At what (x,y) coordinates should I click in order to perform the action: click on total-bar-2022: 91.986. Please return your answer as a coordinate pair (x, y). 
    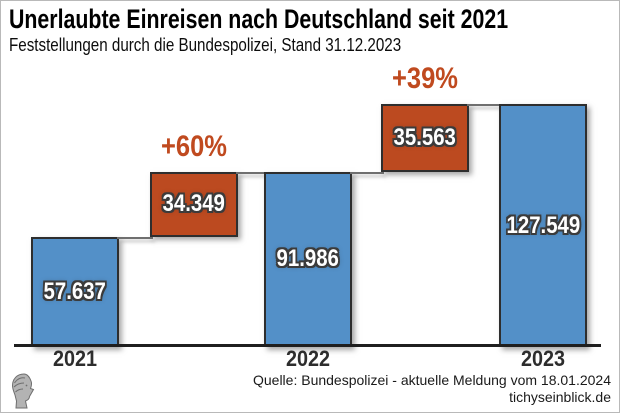
    Looking at the image, I should click on (308, 259).